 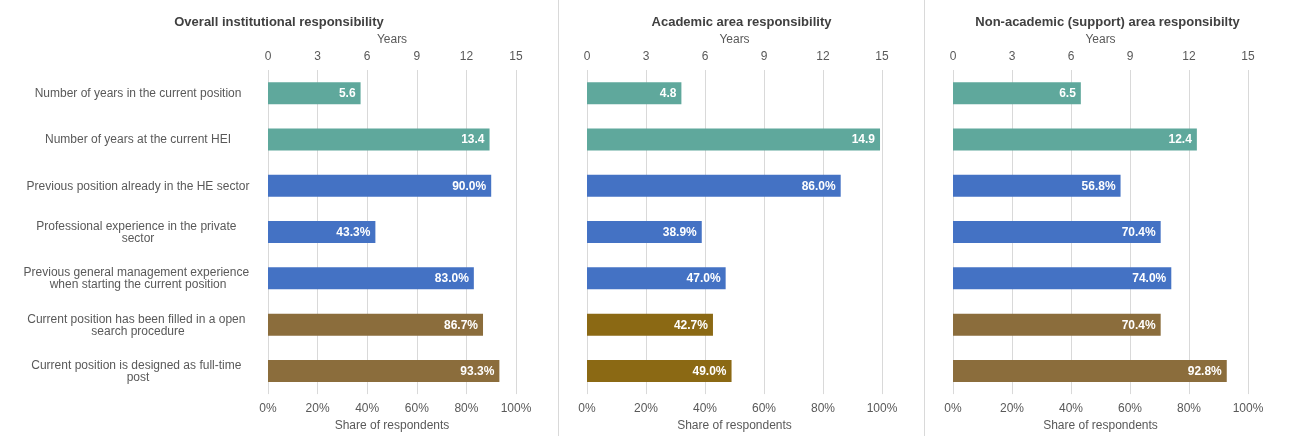 What do you see at coordinates (477, 370) in the screenshot?
I see `data-label: 93.3%` at bounding box center [477, 370].